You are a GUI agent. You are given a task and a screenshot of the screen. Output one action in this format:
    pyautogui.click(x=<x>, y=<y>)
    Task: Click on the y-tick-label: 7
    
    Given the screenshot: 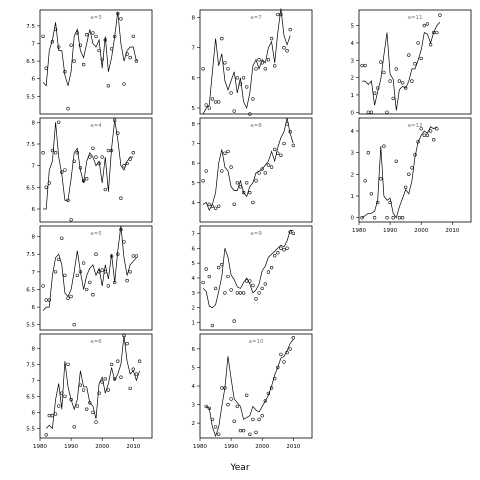 What is the action you would take?
    pyautogui.click(x=34, y=273)
    